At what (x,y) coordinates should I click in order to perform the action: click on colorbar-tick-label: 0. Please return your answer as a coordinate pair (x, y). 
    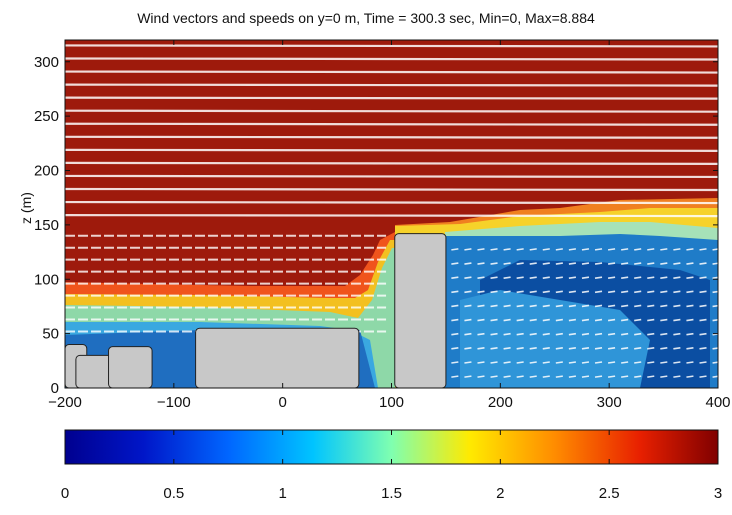
    Looking at the image, I should click on (65, 493).